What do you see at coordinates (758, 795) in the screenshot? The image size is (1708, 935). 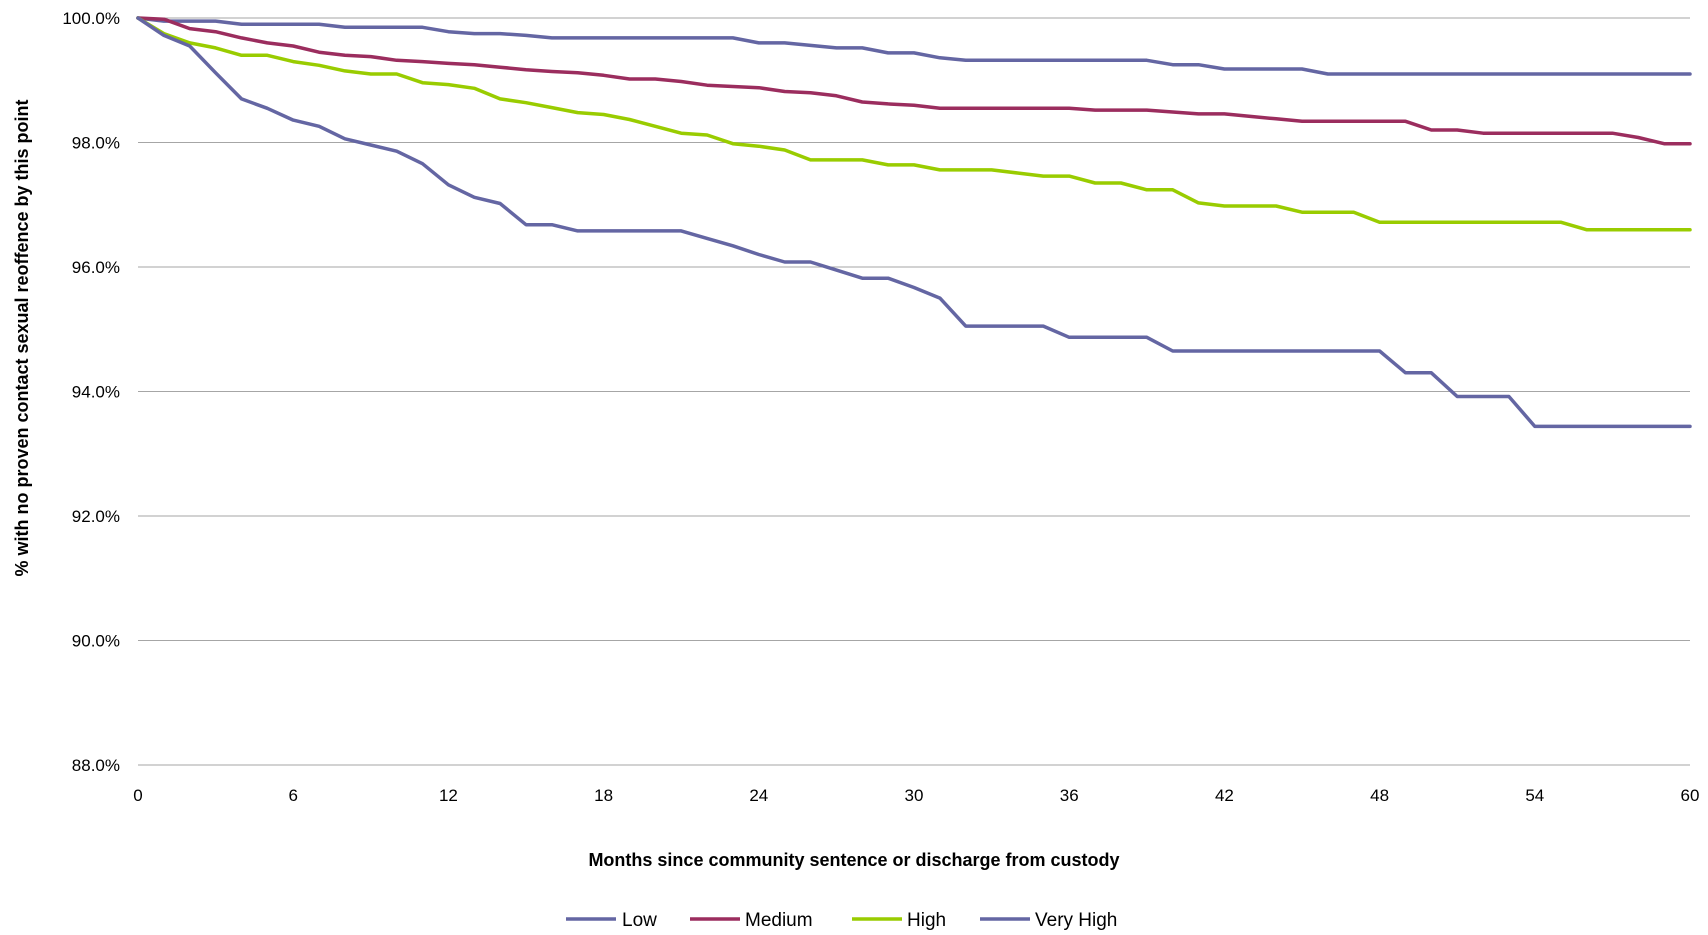 I see `x-tick-label: 24` at bounding box center [758, 795].